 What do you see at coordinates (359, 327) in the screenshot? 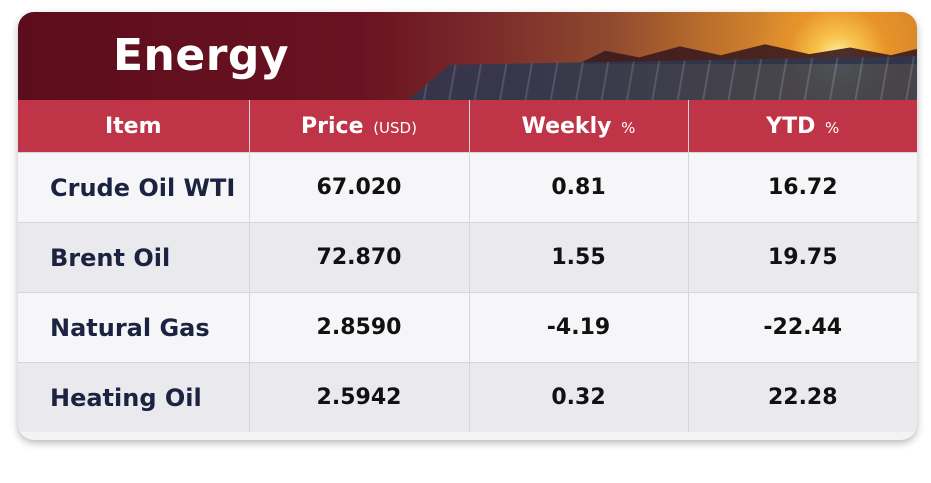
I see `price-cell: 2.8590` at bounding box center [359, 327].